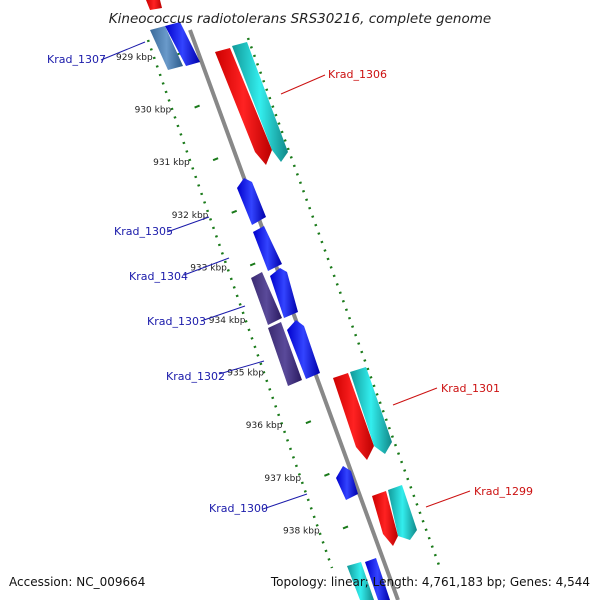 Image resolution: width=600 pixels, height=600 pixels. What do you see at coordinates (470, 388) in the screenshot?
I see `label-krad-1301: Krad_1301` at bounding box center [470, 388].